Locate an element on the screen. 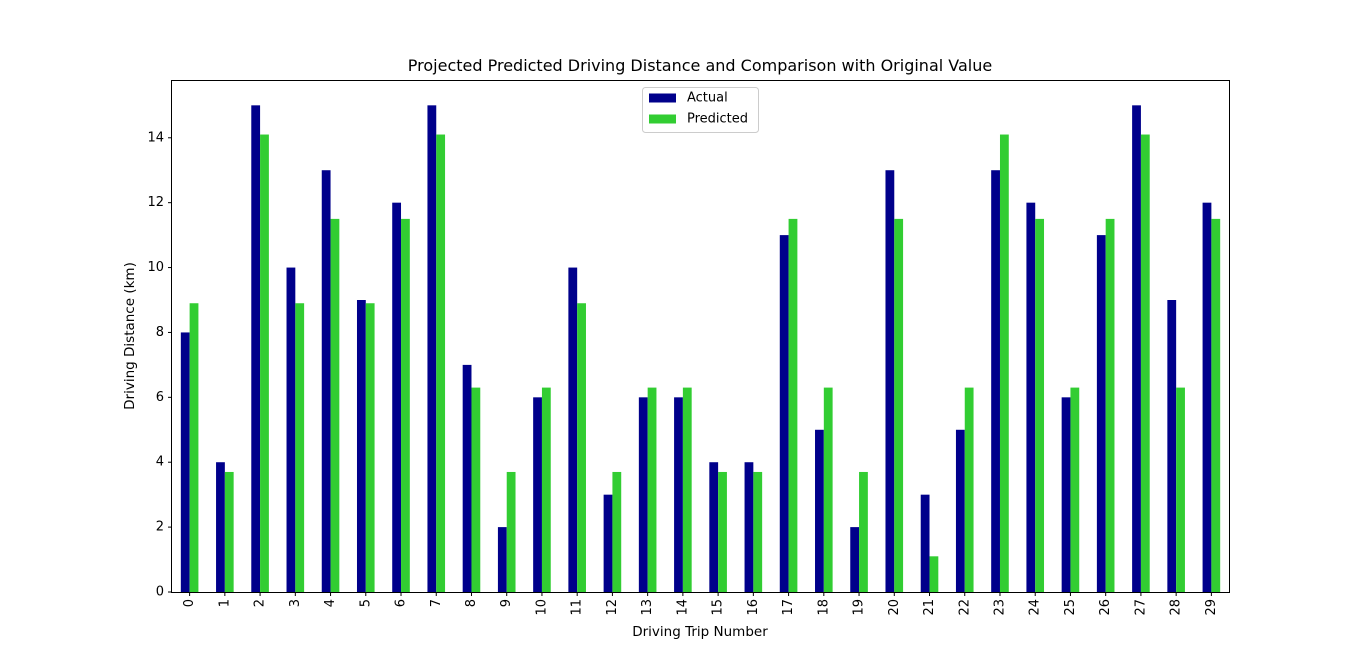 This screenshot has width=1366, height=669. legend-label-actual: Actual is located at coordinates (707, 98).